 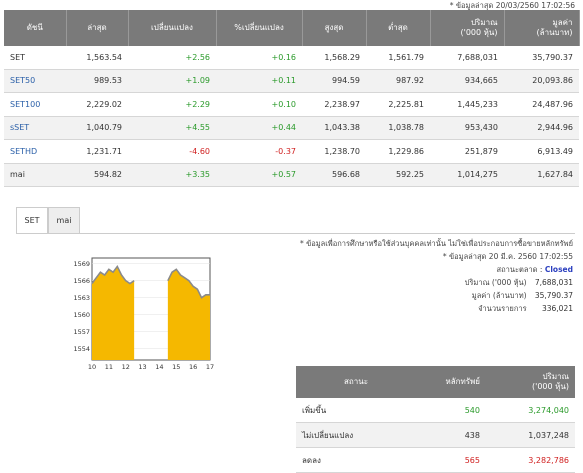 What do you see at coordinates (467, 128) in the screenshot?
I see `volume-value: 953,430` at bounding box center [467, 128].